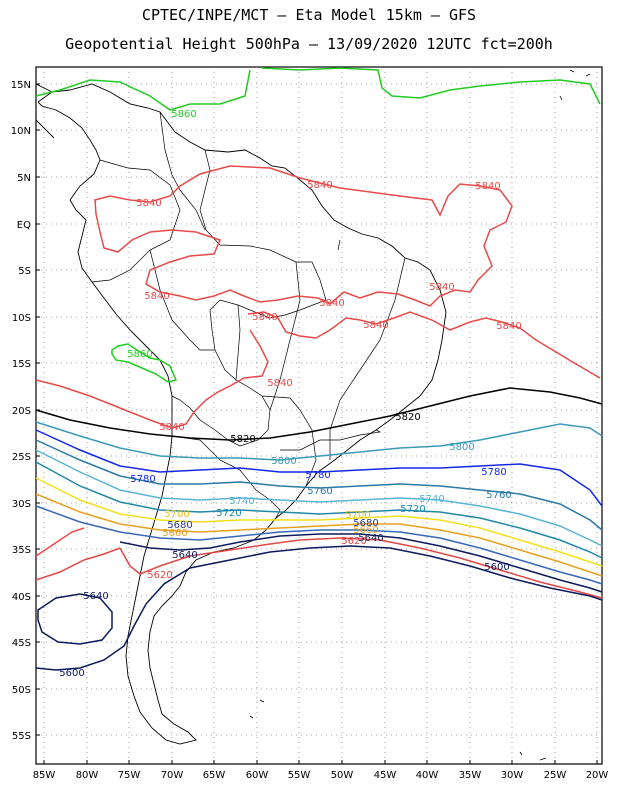  Describe the element at coordinates (129, 775) in the screenshot. I see `lon-label: 75W` at that location.